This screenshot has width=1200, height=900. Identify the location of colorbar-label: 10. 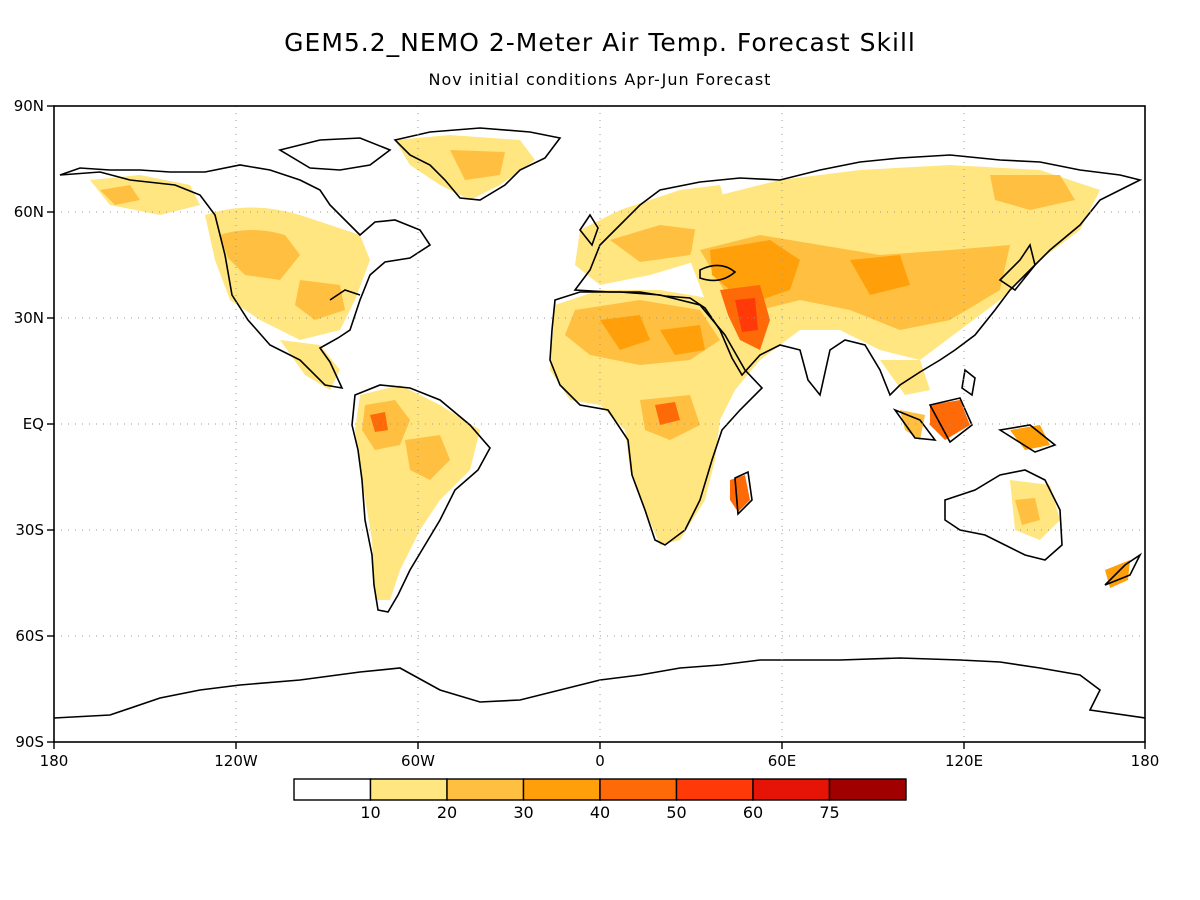
(370, 812).